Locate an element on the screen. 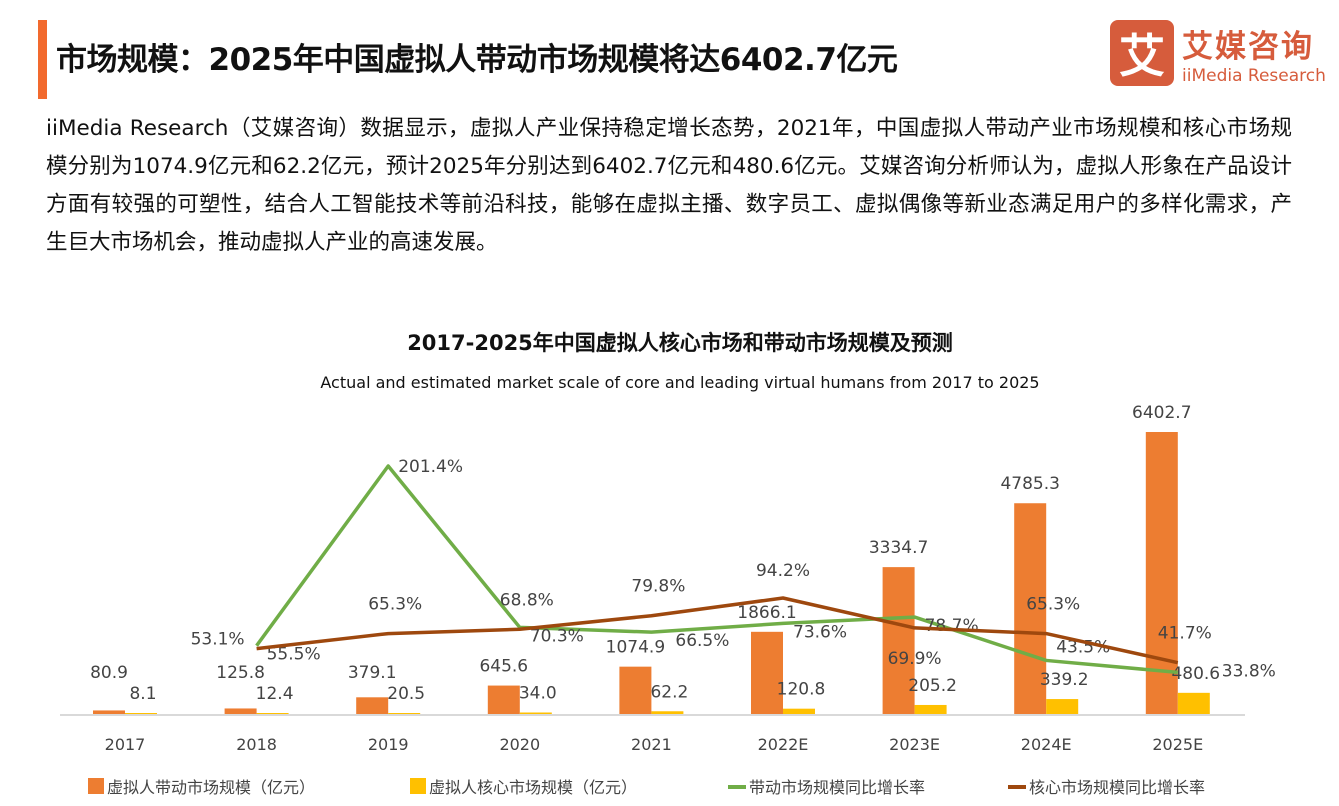 The image size is (1339, 806). core-growth-line is located at coordinates (717, 630).